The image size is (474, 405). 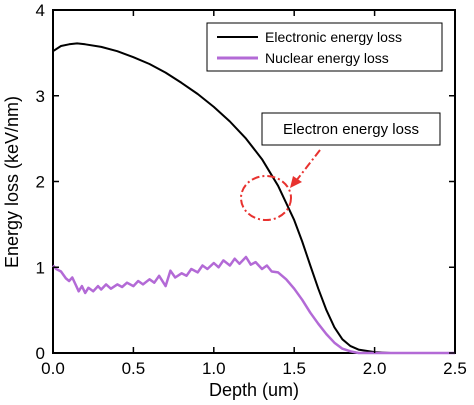 I want to click on y-tick-label: 1, so click(x=40, y=267).